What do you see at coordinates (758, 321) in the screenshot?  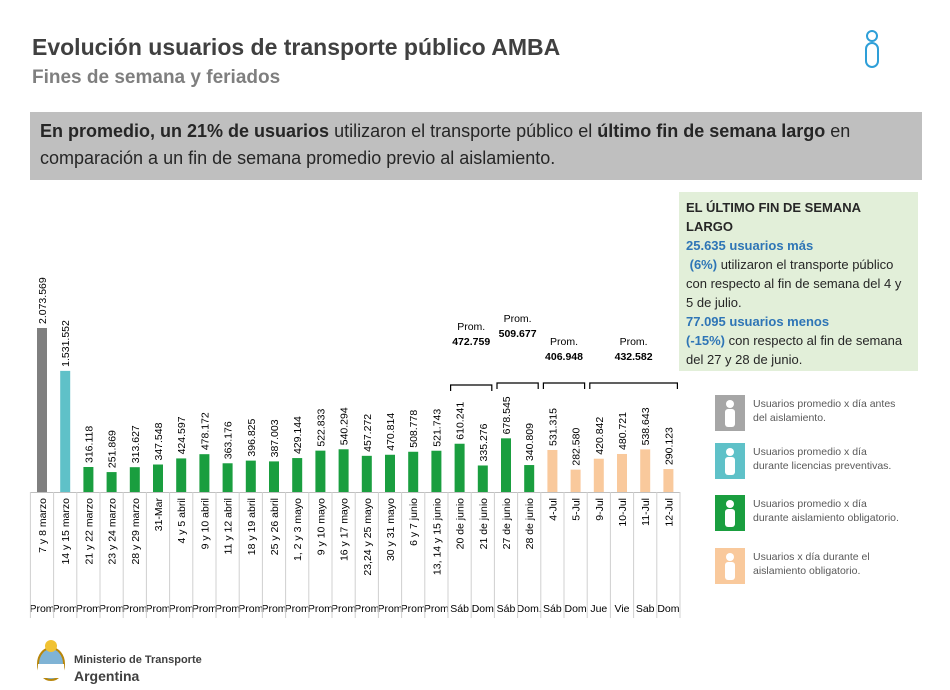 I see `info-highlight: 77.095 usuarios menos` at bounding box center [758, 321].